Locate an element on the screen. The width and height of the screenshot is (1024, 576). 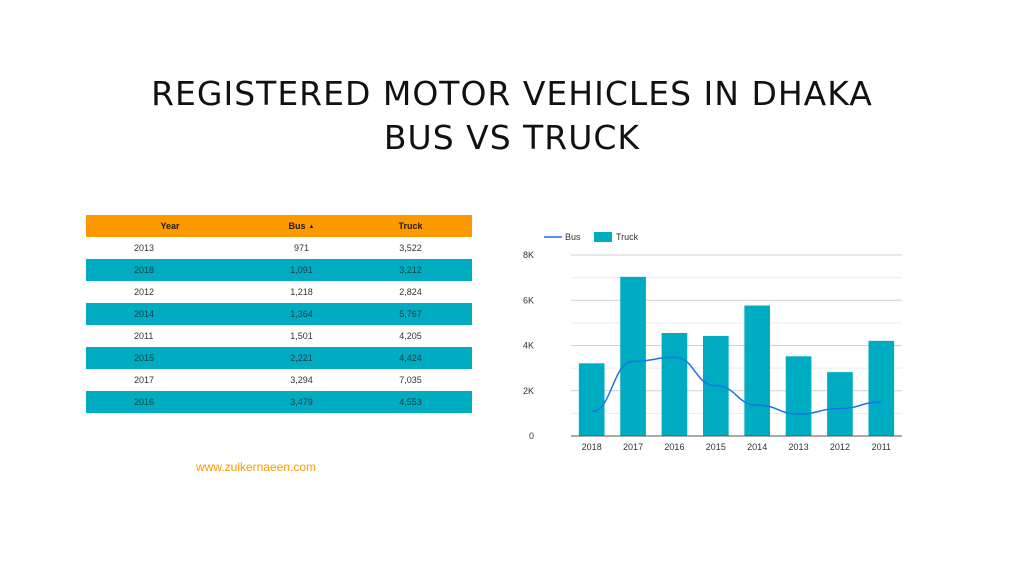
table-row: 2018 1,091 3,212 is located at coordinates (279, 270).